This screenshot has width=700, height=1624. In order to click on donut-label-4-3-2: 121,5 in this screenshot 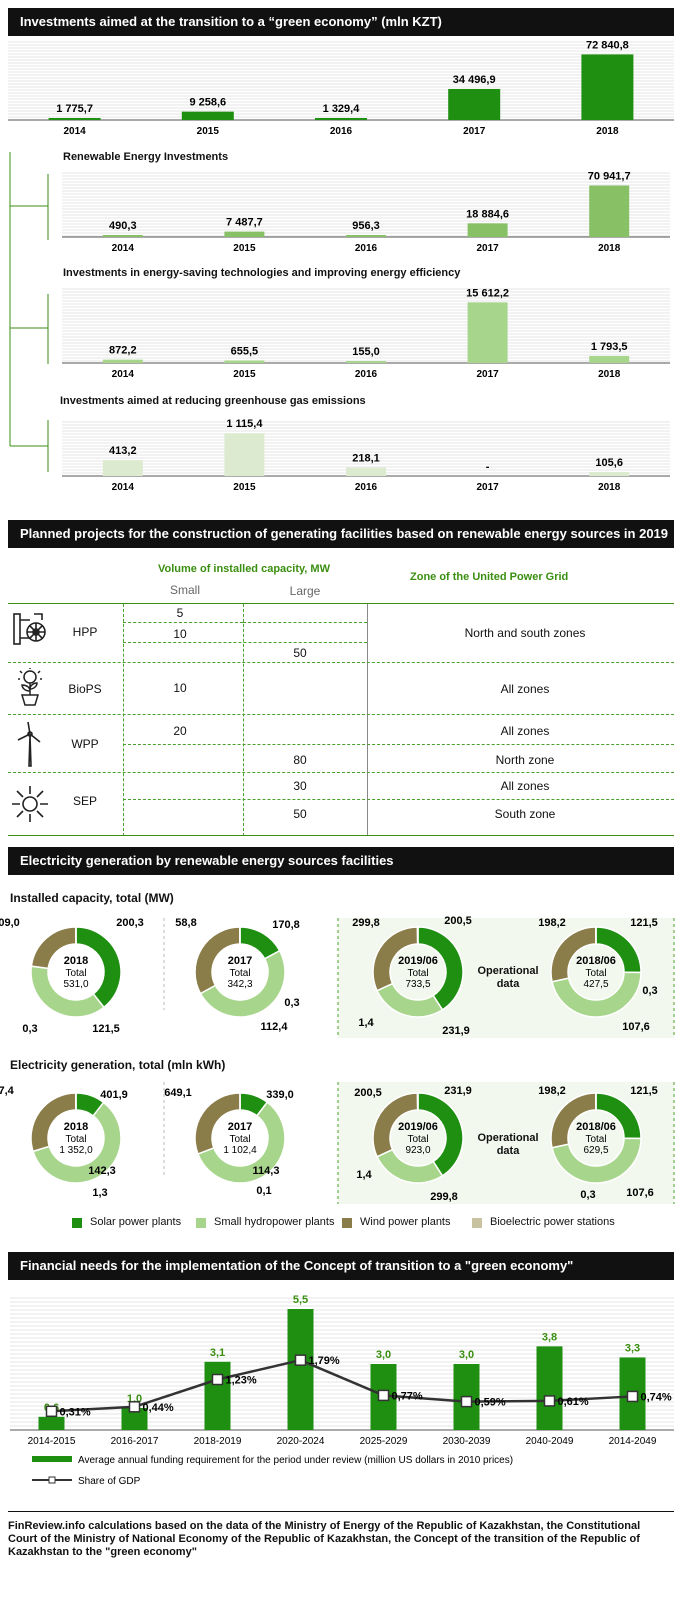, I will do `click(644, 923)`.